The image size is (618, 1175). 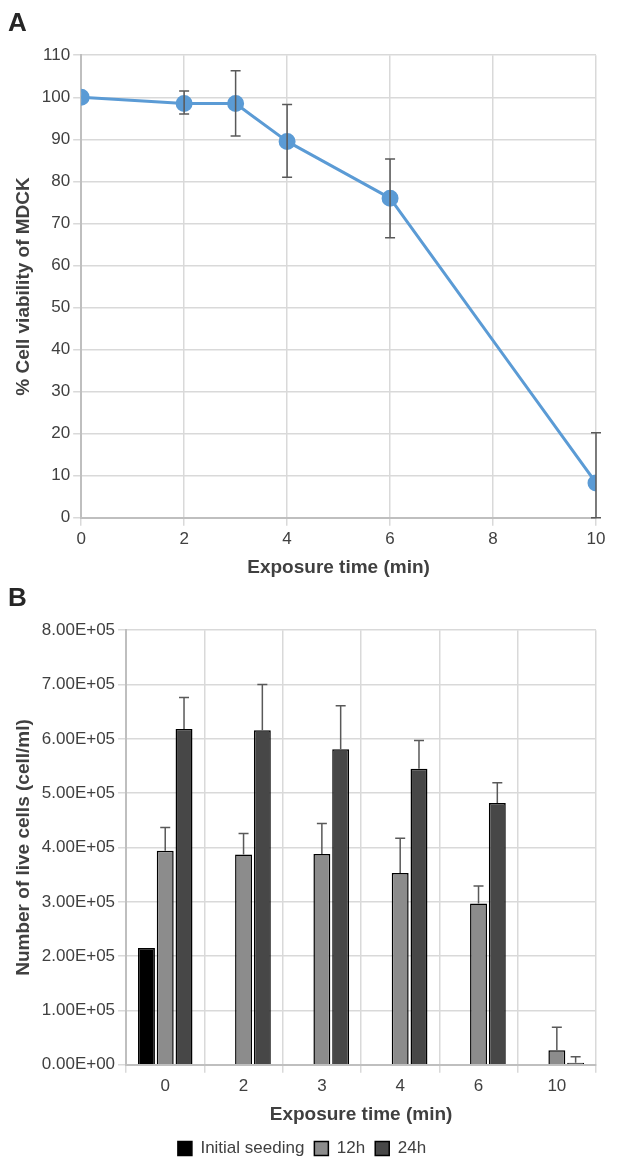 I want to click on y-tick-label: 20, so click(x=61, y=433).